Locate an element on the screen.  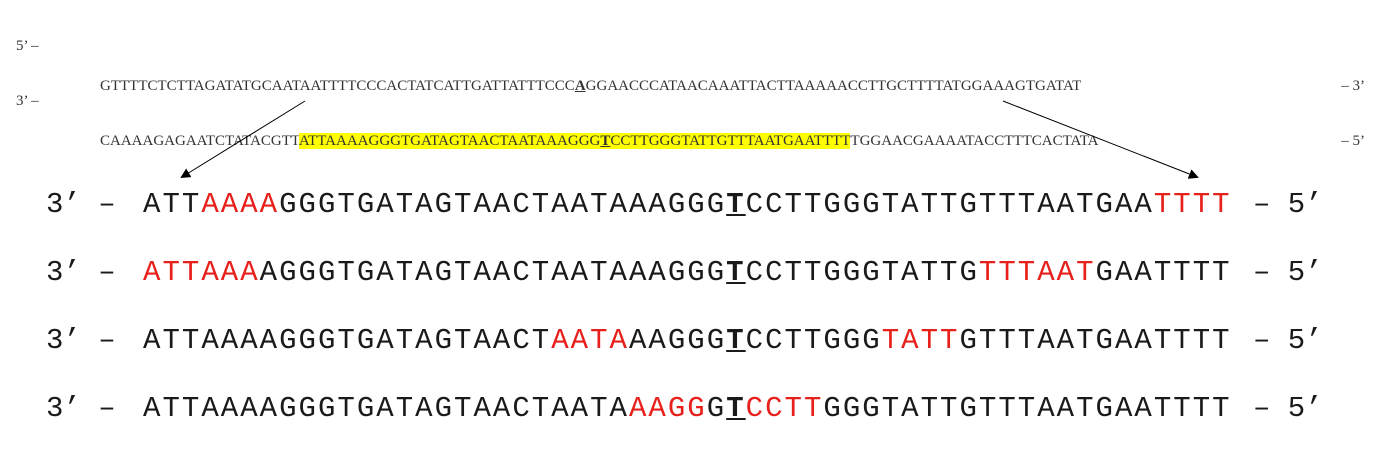
top-strand-prefix: 5’ – is located at coordinates (27, 46).